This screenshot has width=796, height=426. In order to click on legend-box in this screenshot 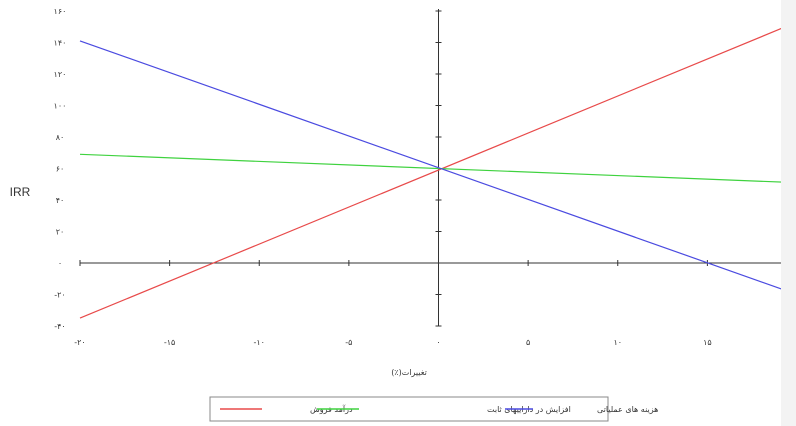, I will do `click(409, 409)`.